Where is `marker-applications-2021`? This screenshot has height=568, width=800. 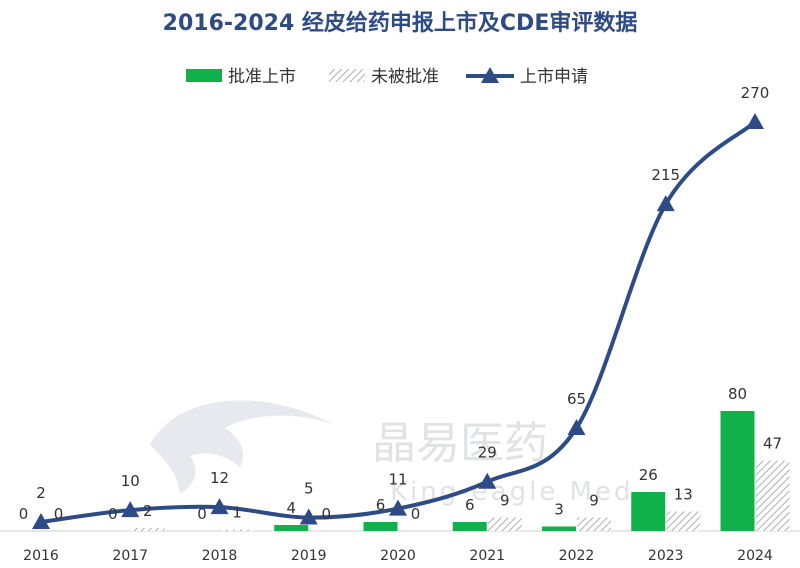 marker-applications-2021 is located at coordinates (487, 480).